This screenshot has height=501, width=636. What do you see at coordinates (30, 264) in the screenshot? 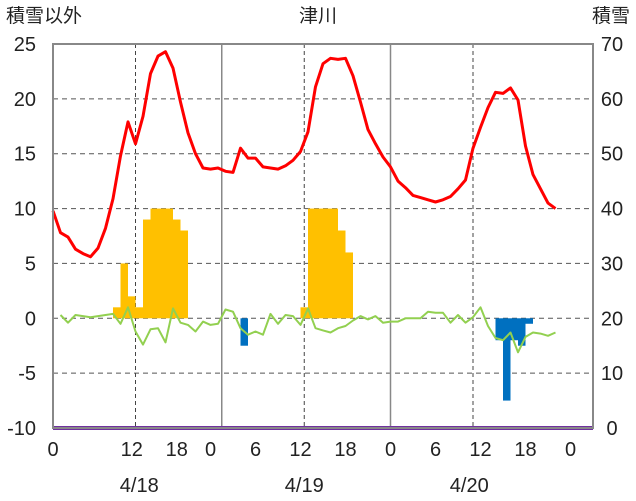
I see `y-left-tick-label: 5` at bounding box center [30, 264].